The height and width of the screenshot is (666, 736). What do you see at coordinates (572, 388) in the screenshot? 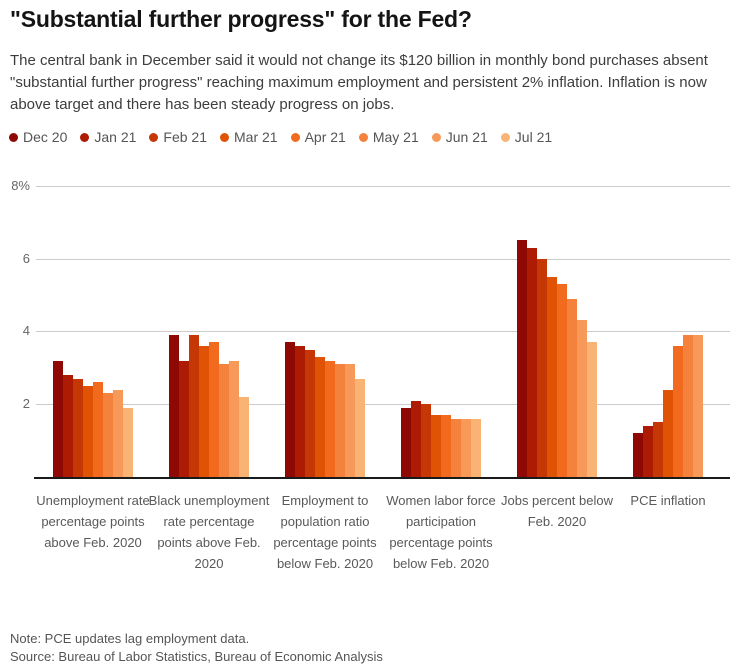
I see `bar-may-21-cat5` at bounding box center [572, 388].